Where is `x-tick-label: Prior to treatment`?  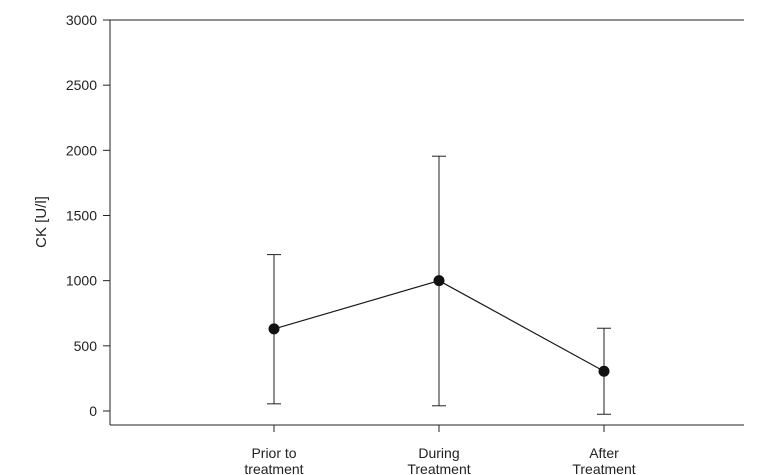
x-tick-label: Prior to treatment is located at coordinates (273, 460).